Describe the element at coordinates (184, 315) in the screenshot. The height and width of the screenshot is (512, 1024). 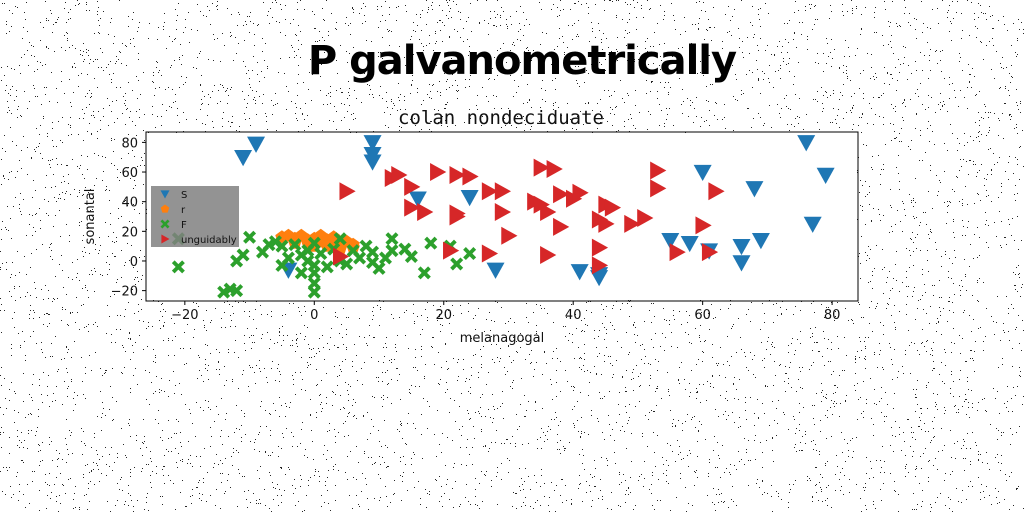
I see `x-tick-label: −20` at that location.